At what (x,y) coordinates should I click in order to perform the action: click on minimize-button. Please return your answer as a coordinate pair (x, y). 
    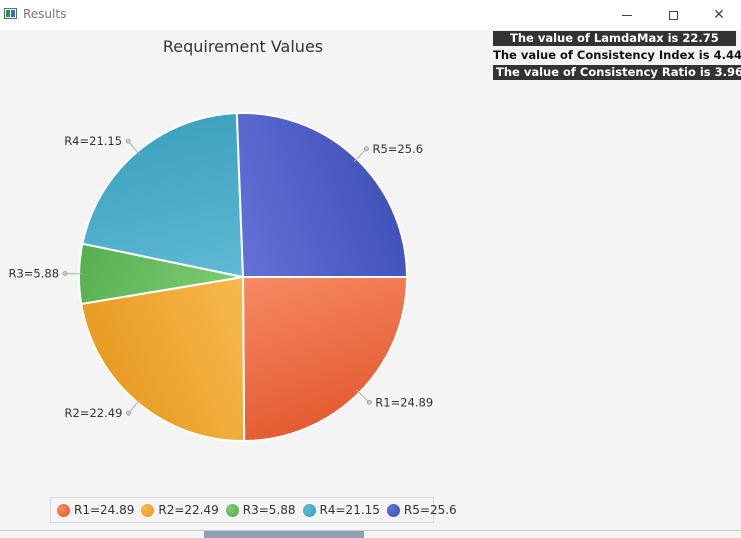
    Looking at the image, I should click on (627, 15).